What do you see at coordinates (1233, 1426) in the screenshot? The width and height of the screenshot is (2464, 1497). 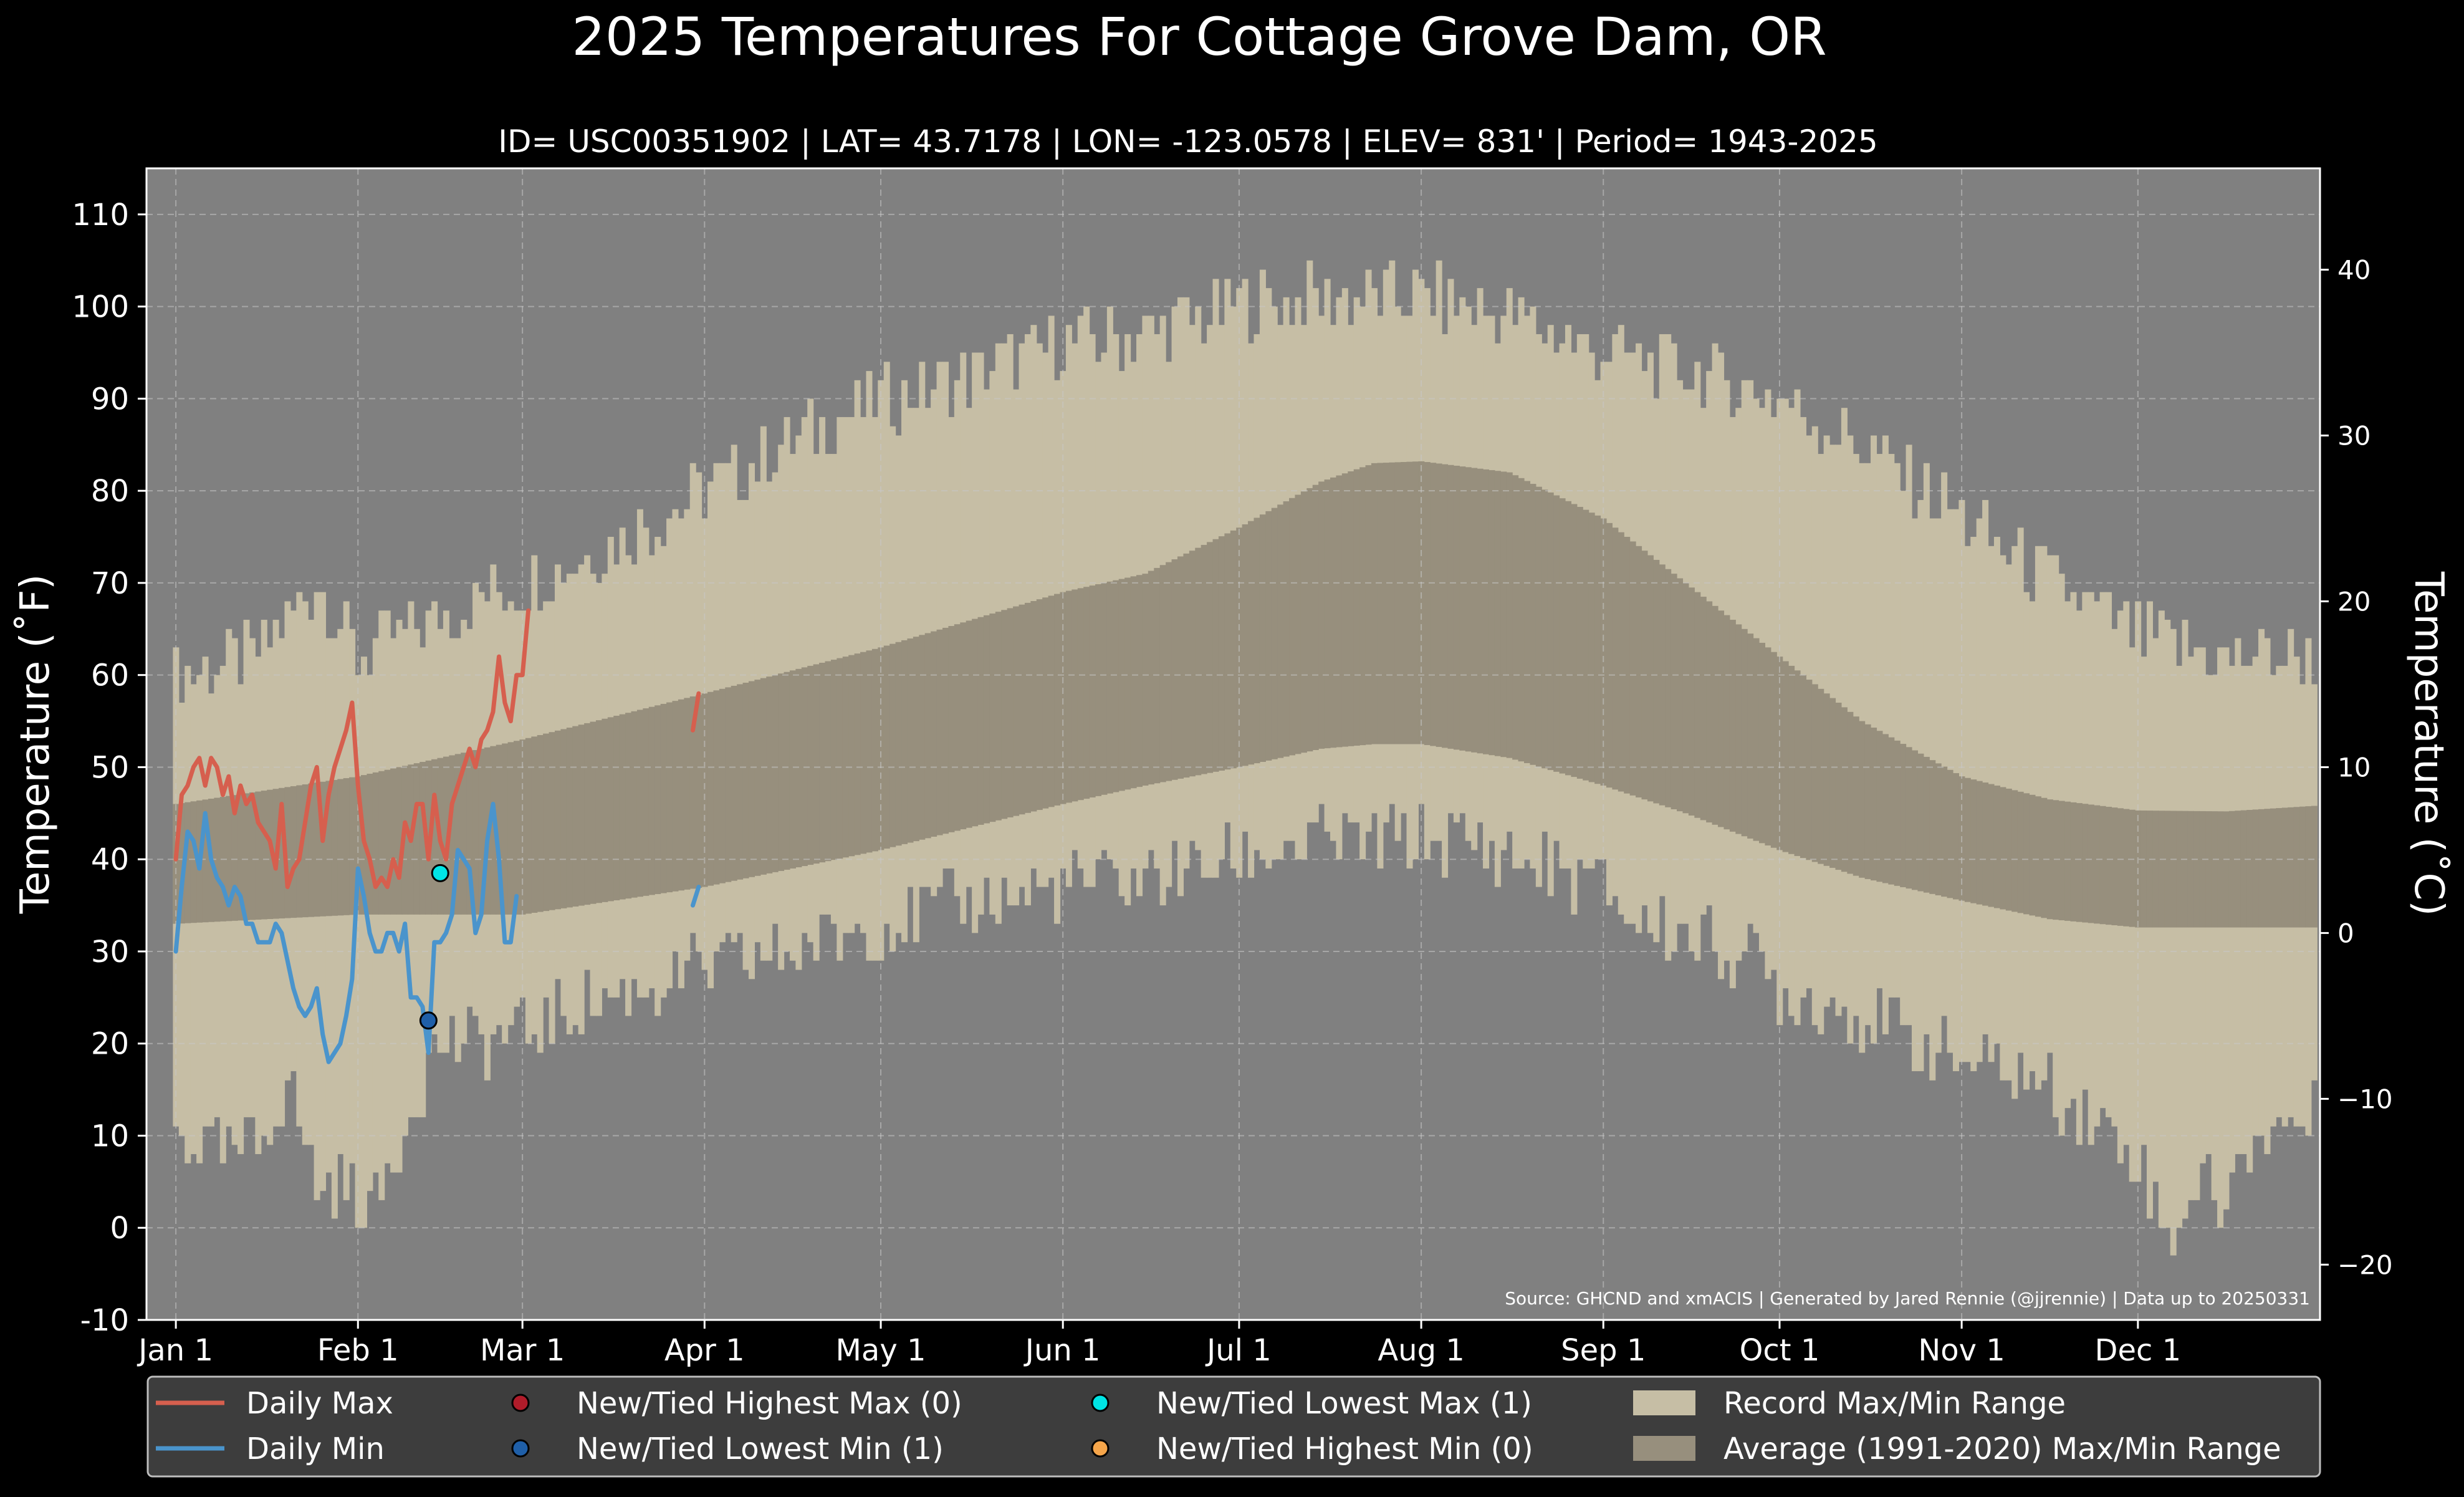 I see `legend-box` at bounding box center [1233, 1426].